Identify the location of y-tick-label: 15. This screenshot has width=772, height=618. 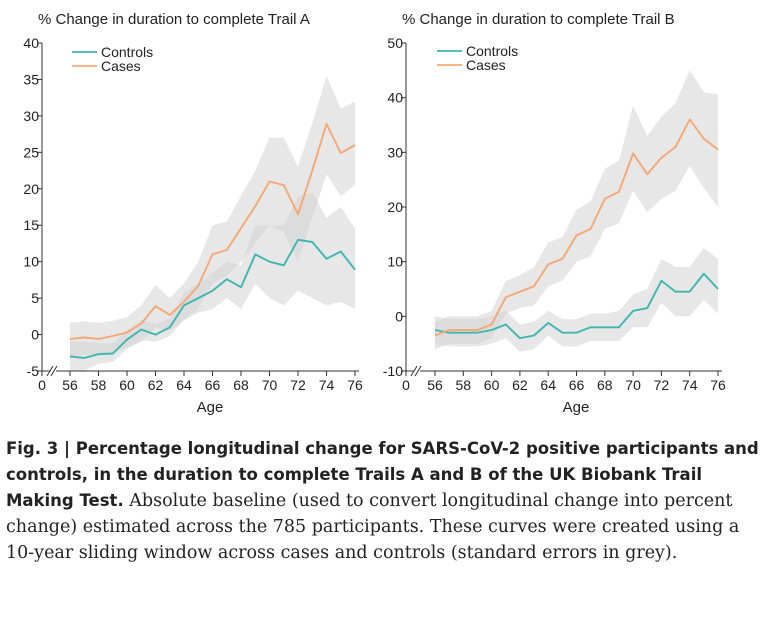
(31, 225).